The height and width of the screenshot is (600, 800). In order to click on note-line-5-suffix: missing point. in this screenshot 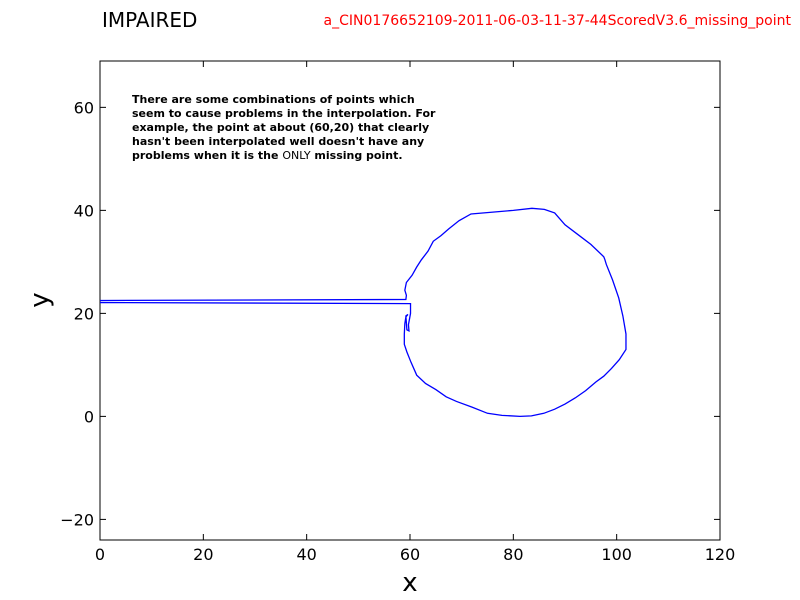, I will do `click(357, 155)`.